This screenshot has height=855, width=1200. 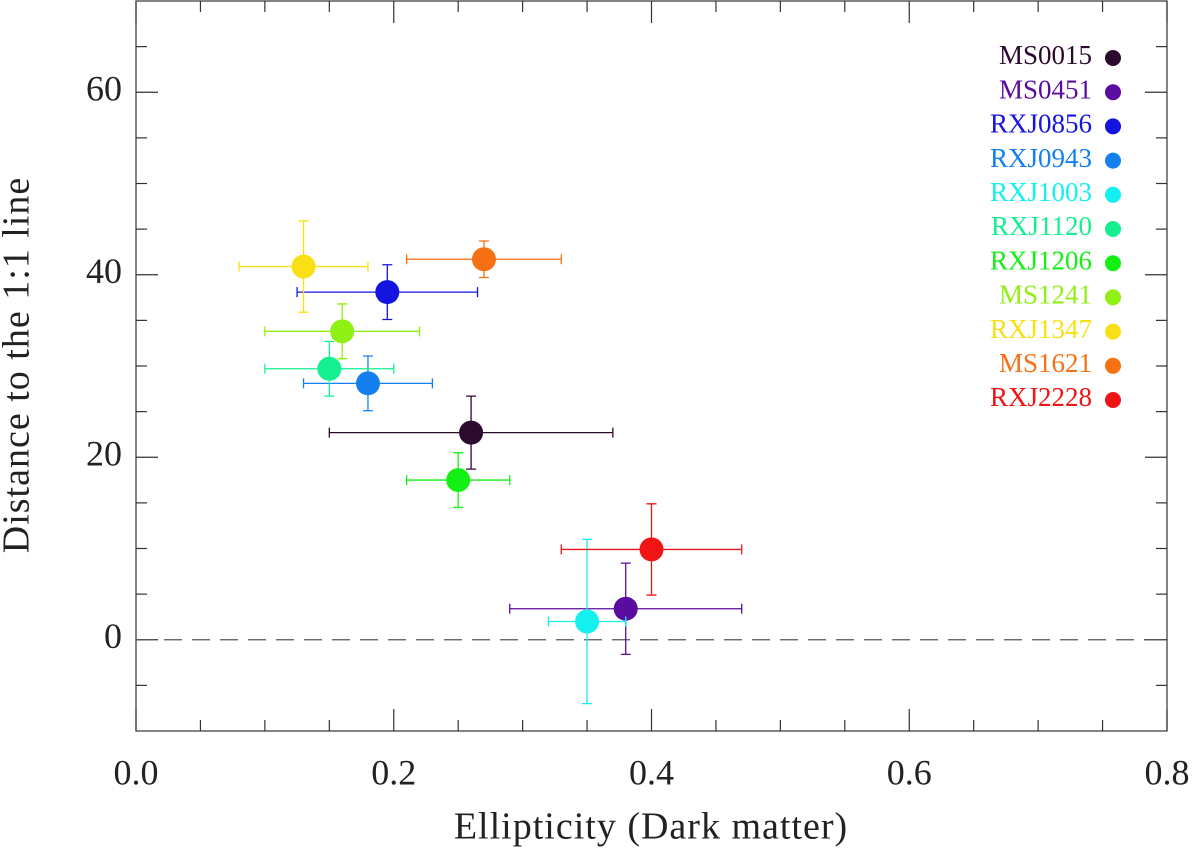 What do you see at coordinates (1041, 260) in the screenshot?
I see `legend-label: RXJ1206` at bounding box center [1041, 260].